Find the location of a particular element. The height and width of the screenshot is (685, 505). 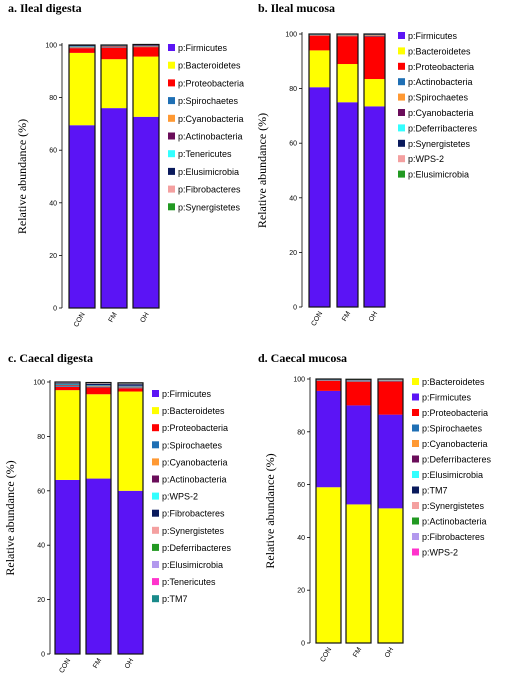

legend-label: p:Spirochaetes is located at coordinates (192, 445).